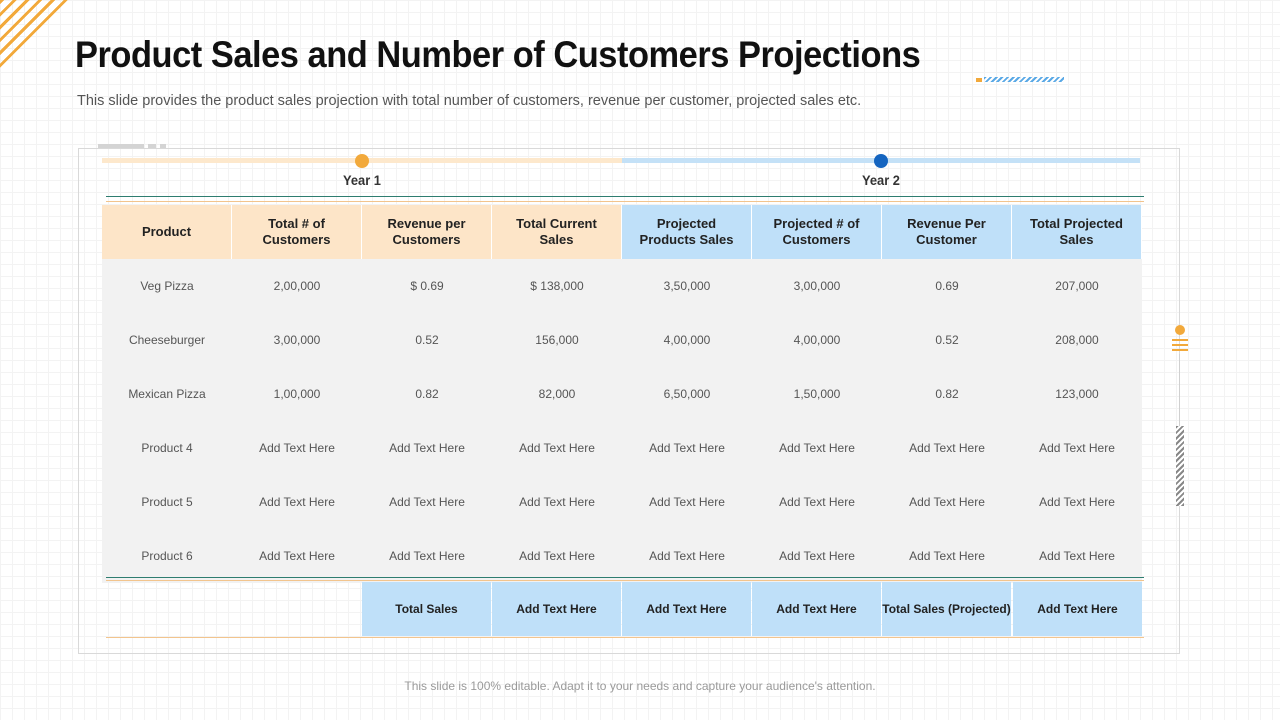 Image resolution: width=1280 pixels, height=720 pixels. I want to click on title-accent-decoration, so click(1020, 80).